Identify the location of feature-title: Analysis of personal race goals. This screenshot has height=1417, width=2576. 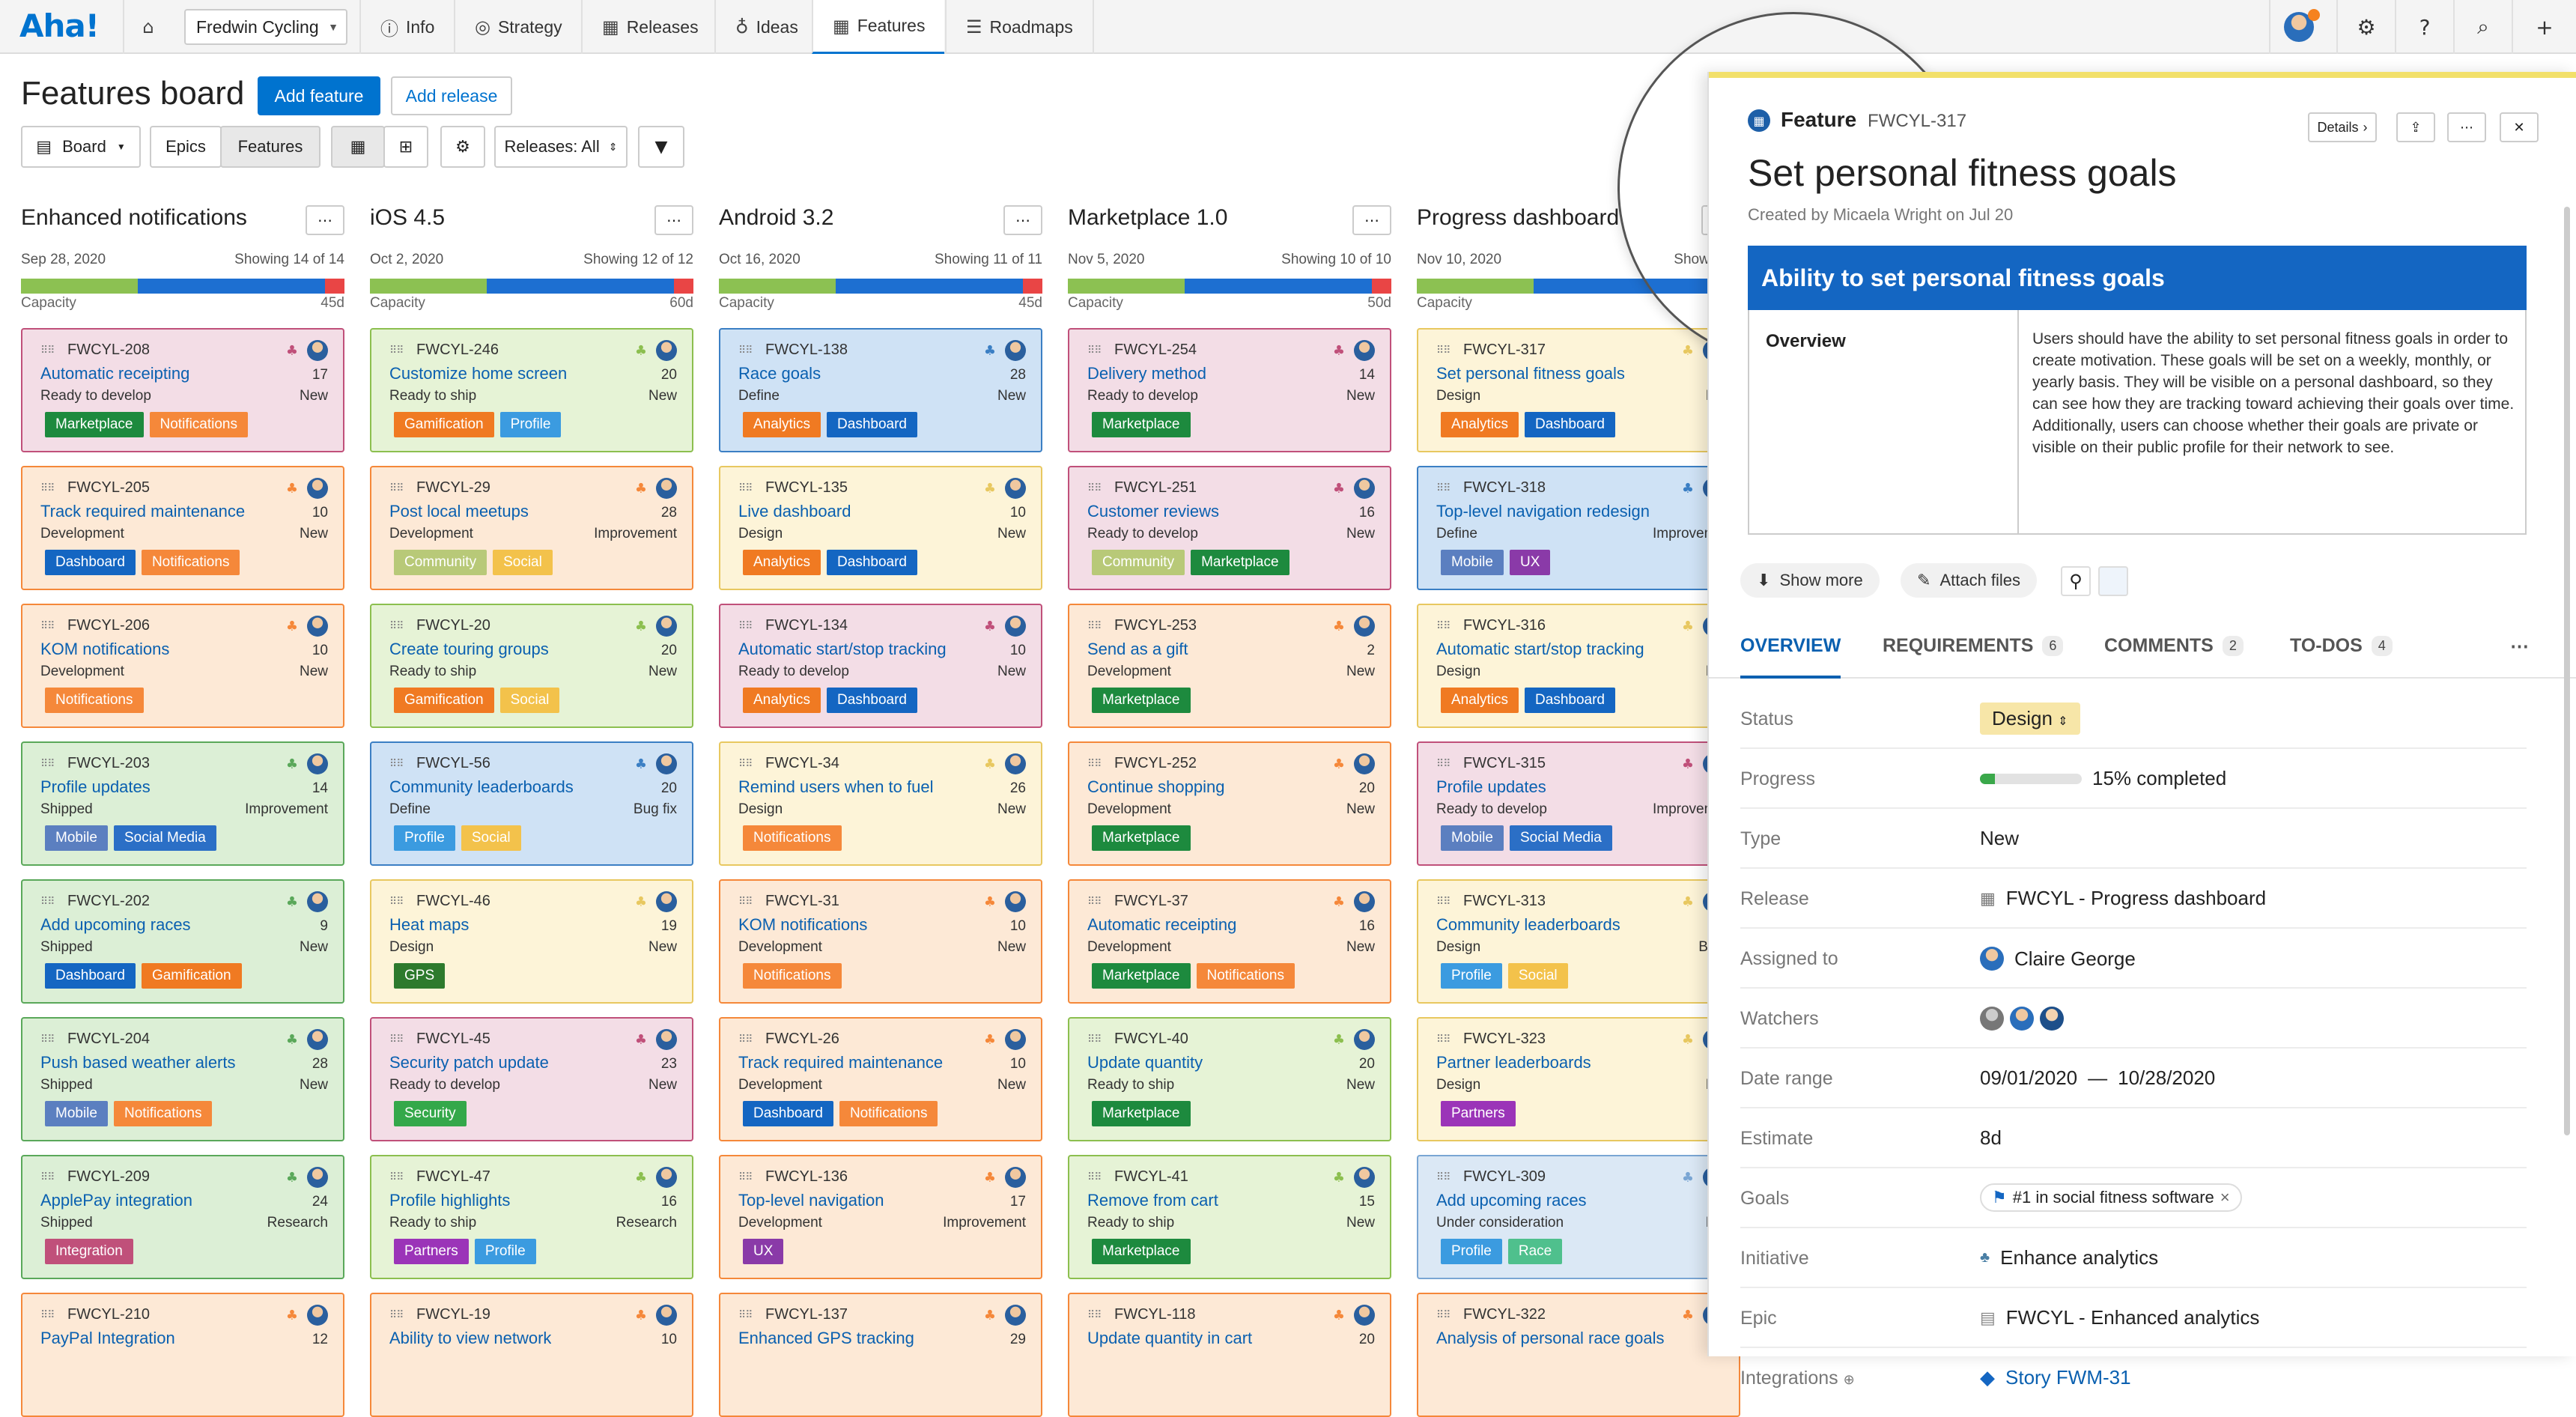
(1550, 1338).